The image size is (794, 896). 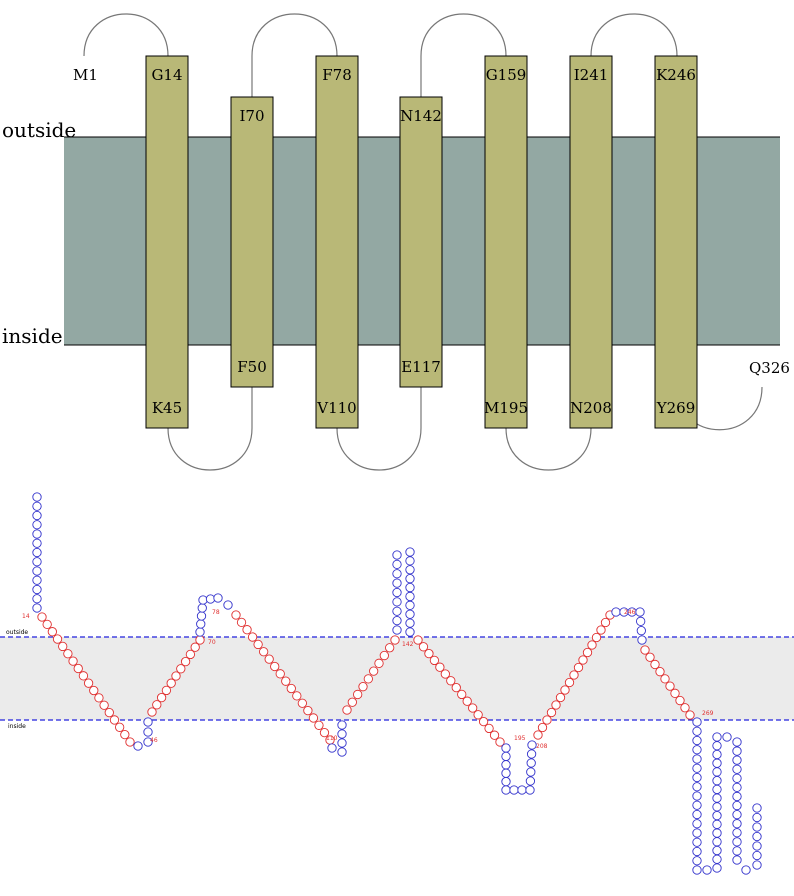 I want to click on position-label: 142, so click(x=408, y=644).